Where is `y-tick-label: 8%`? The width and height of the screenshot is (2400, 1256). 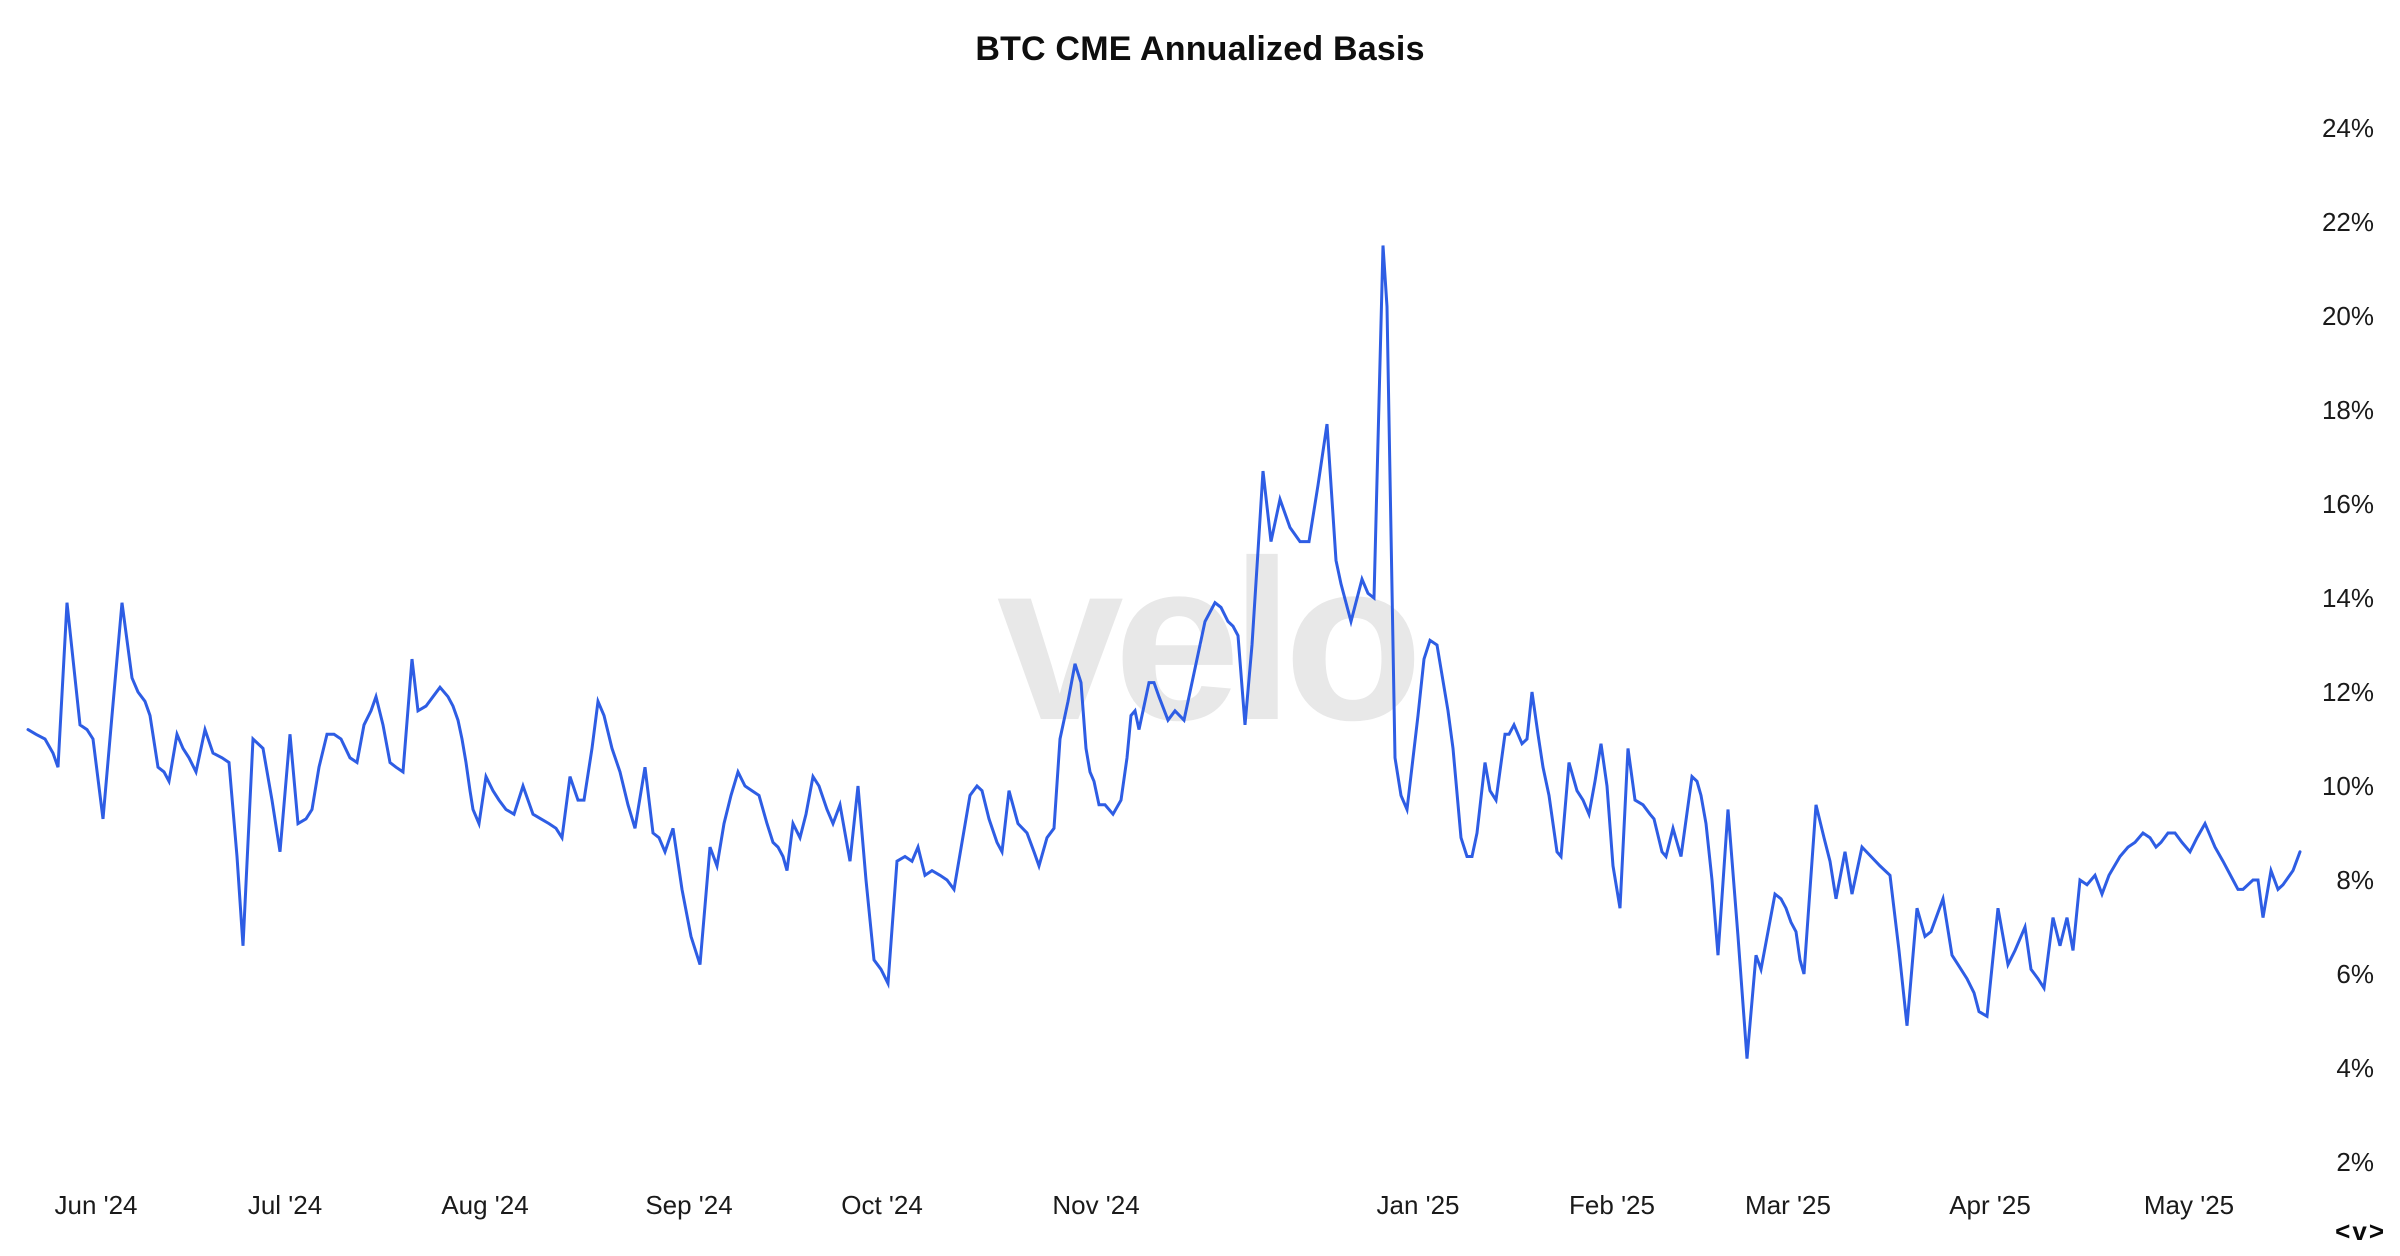
y-tick-label: 8% is located at coordinates (2355, 880).